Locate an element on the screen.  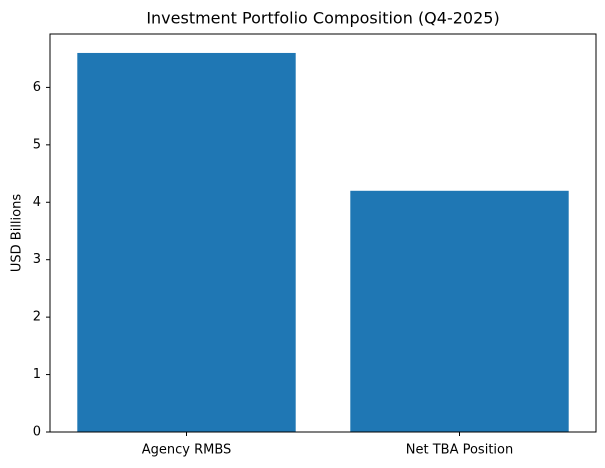
x-tick-label: Agency RMBS is located at coordinates (187, 450).